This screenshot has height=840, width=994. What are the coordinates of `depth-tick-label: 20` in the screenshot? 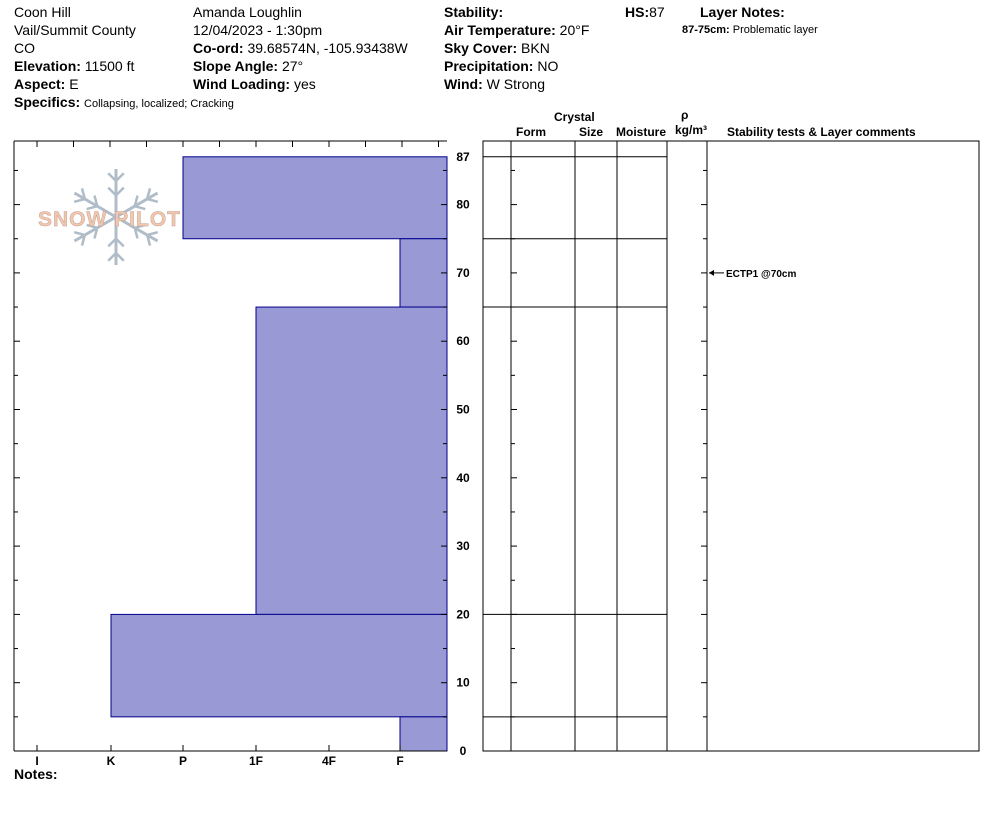 It's located at (463, 614).